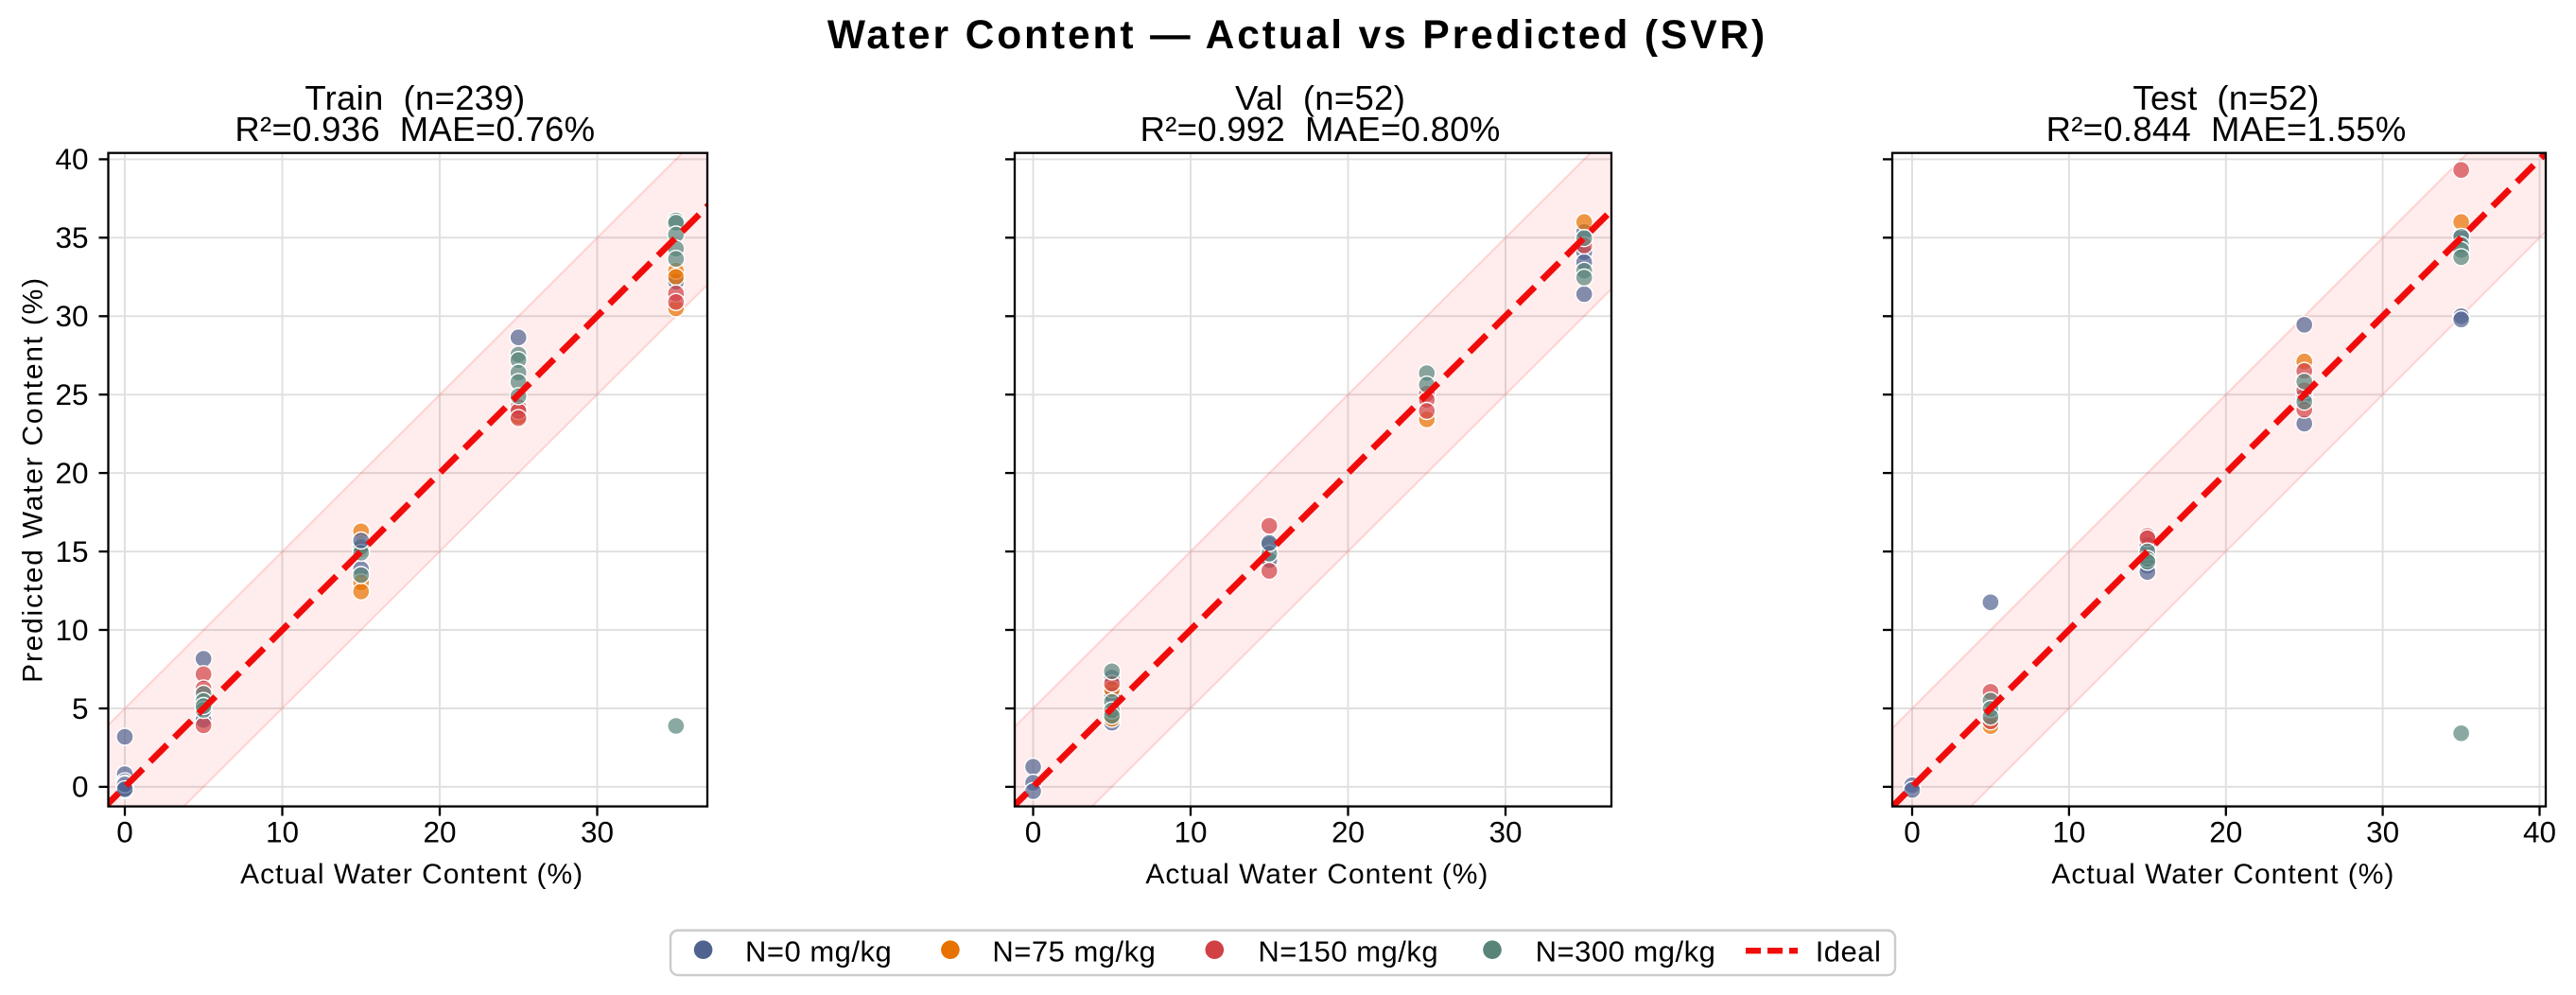 The height and width of the screenshot is (995, 2576). Describe the element at coordinates (1348, 951) in the screenshot. I see `svg-text: N=150 mg/kg` at that location.